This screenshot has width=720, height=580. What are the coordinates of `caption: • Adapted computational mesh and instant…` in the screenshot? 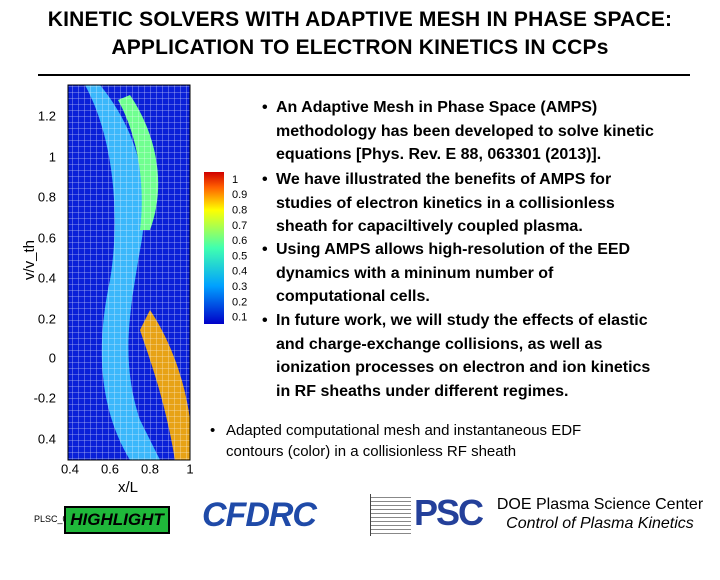 It's located at (396, 441).